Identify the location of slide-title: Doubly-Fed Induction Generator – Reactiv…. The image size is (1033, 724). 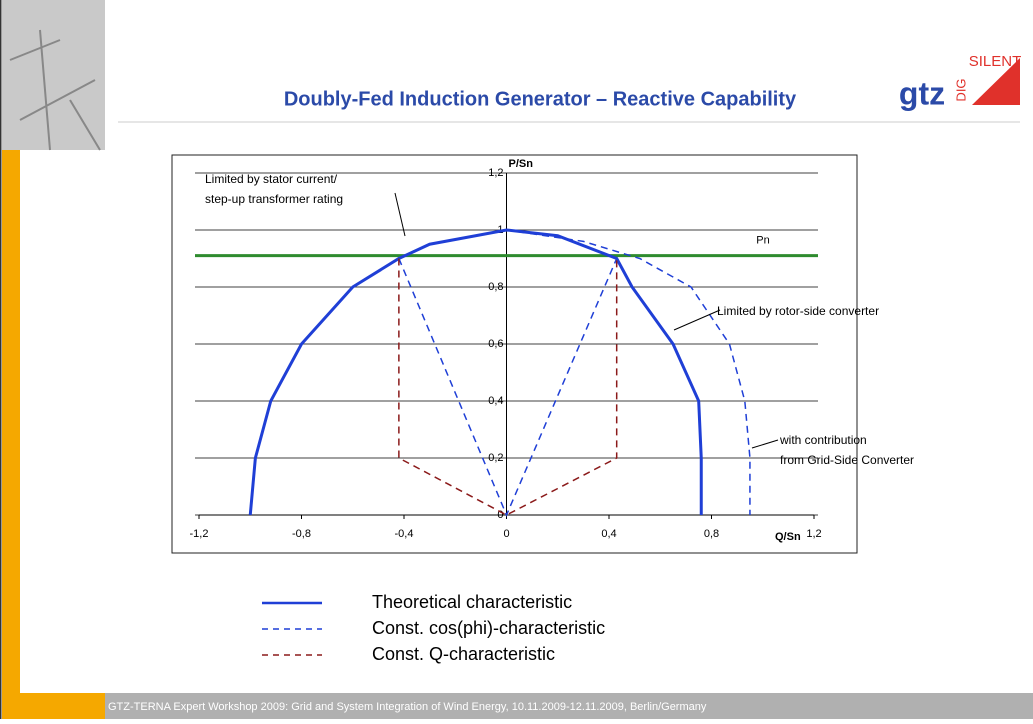
(540, 99).